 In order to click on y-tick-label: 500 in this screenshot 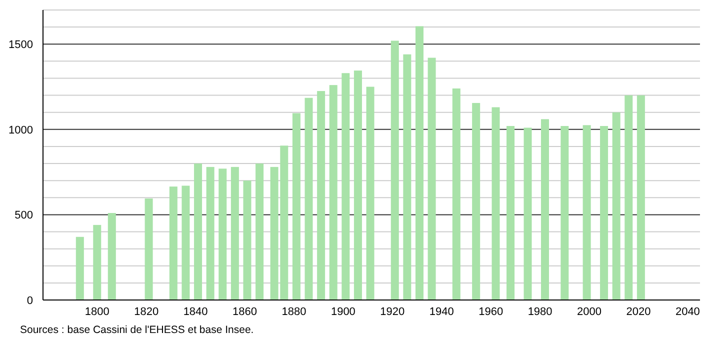, I will do `click(23, 216)`.